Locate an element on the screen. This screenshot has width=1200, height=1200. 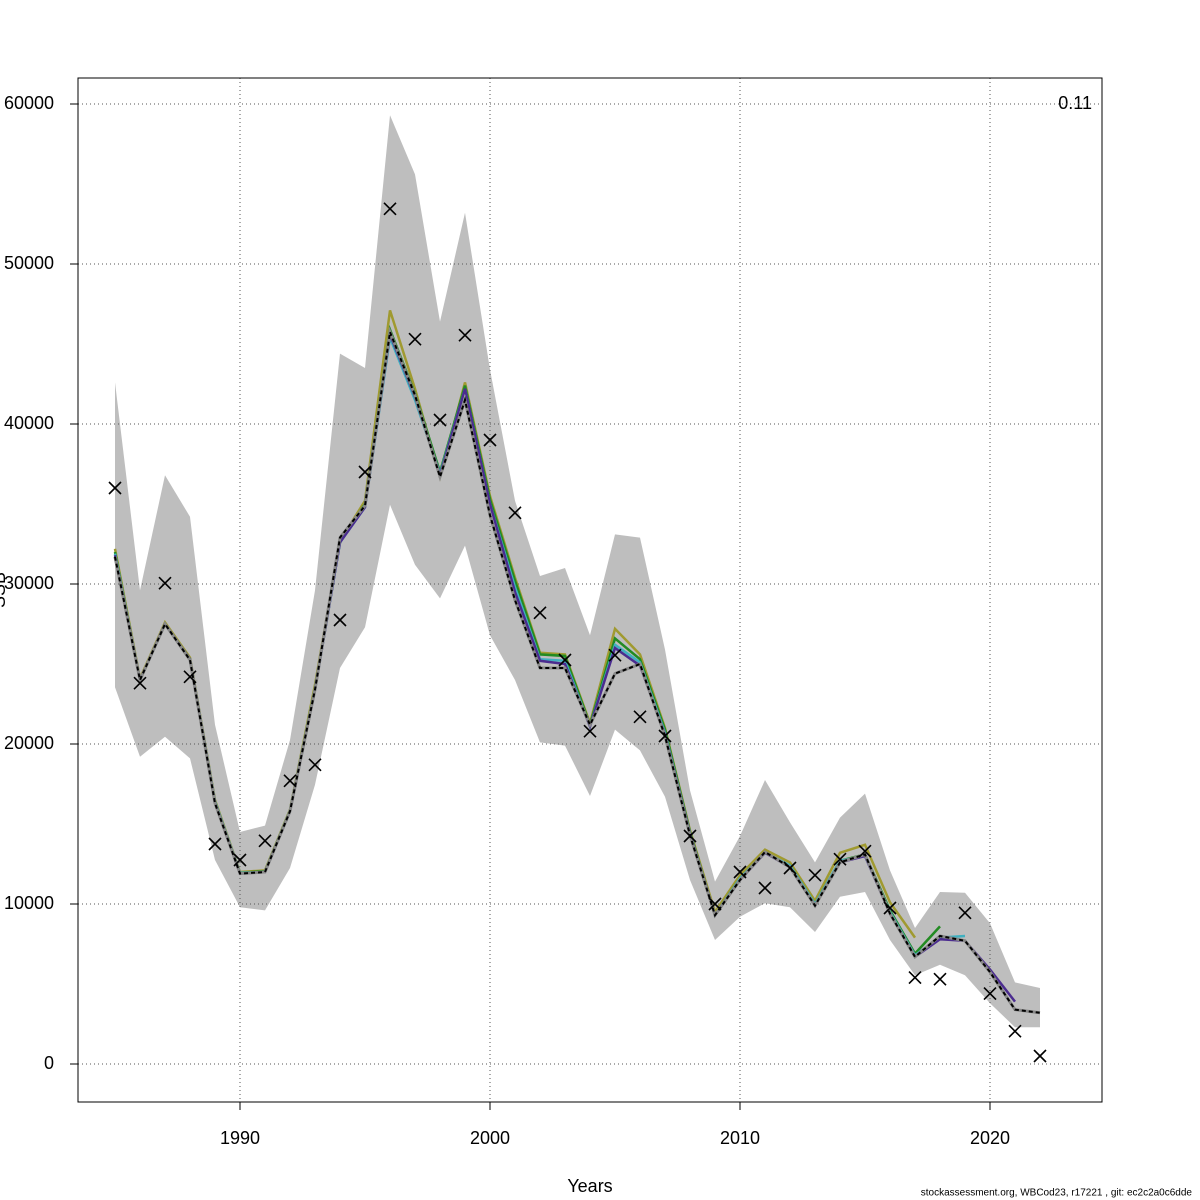
y-tick-label: 60000 is located at coordinates (29, 103).